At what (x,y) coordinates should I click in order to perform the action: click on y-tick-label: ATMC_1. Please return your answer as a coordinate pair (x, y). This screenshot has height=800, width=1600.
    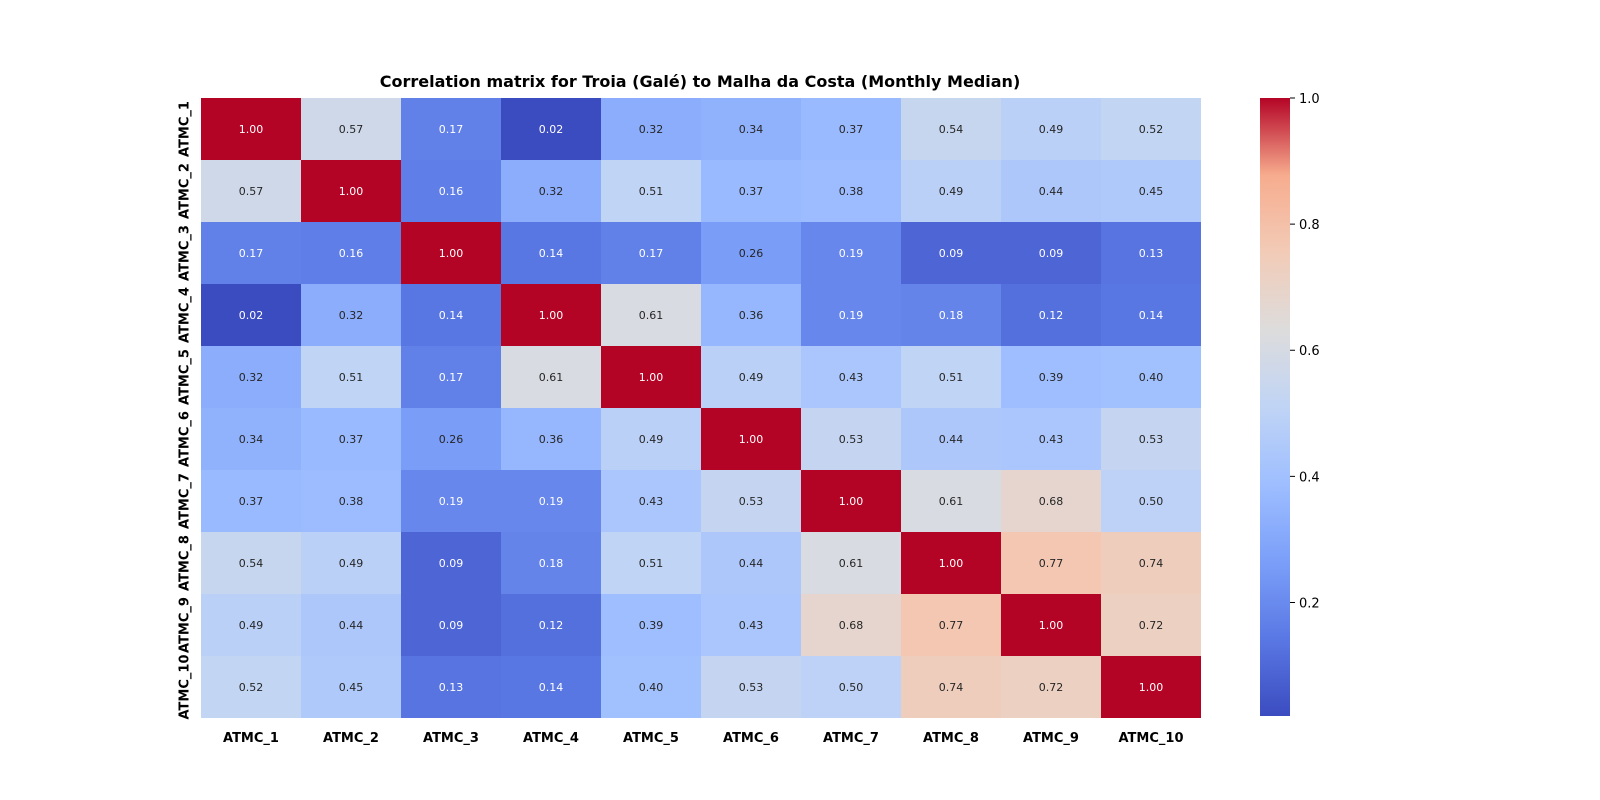
    Looking at the image, I should click on (185, 129).